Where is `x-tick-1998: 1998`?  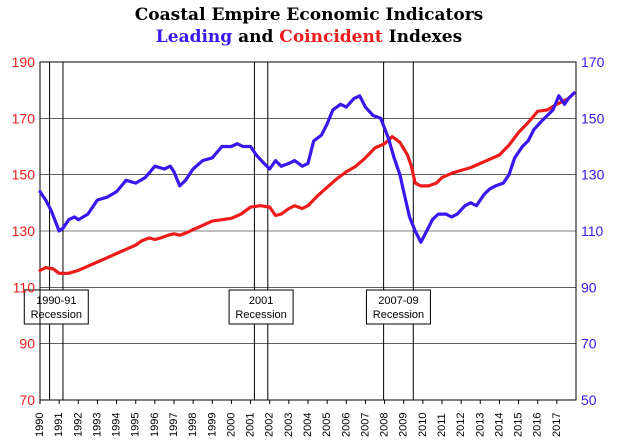 x-tick-1998: 1998 is located at coordinates (193, 425).